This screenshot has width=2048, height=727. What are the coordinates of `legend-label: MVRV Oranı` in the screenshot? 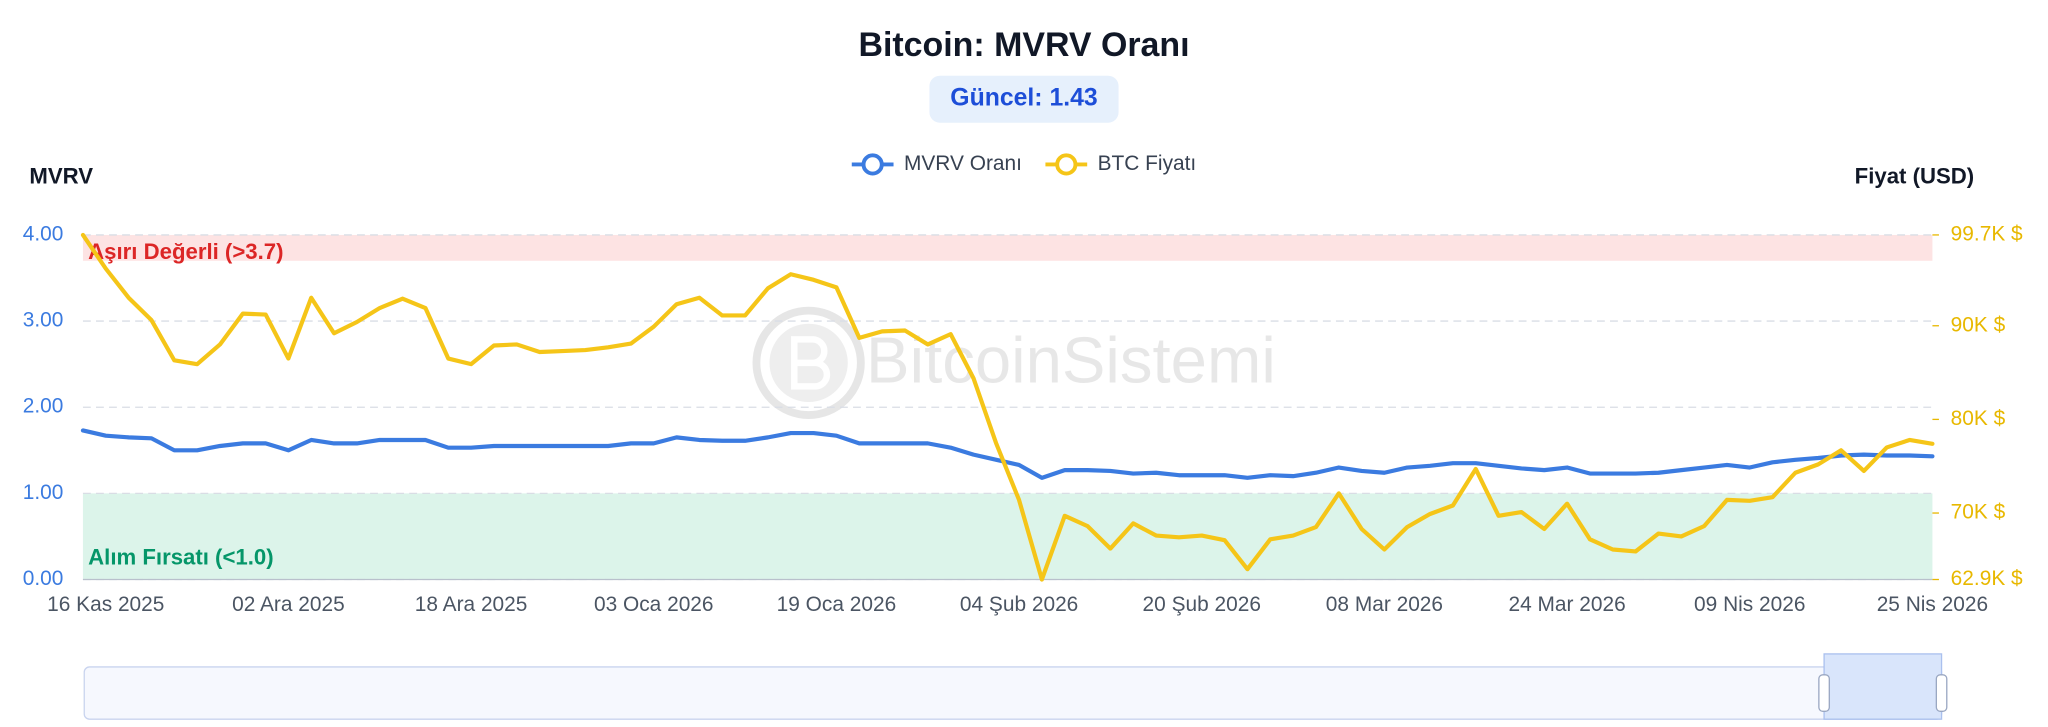 It's located at (963, 163).